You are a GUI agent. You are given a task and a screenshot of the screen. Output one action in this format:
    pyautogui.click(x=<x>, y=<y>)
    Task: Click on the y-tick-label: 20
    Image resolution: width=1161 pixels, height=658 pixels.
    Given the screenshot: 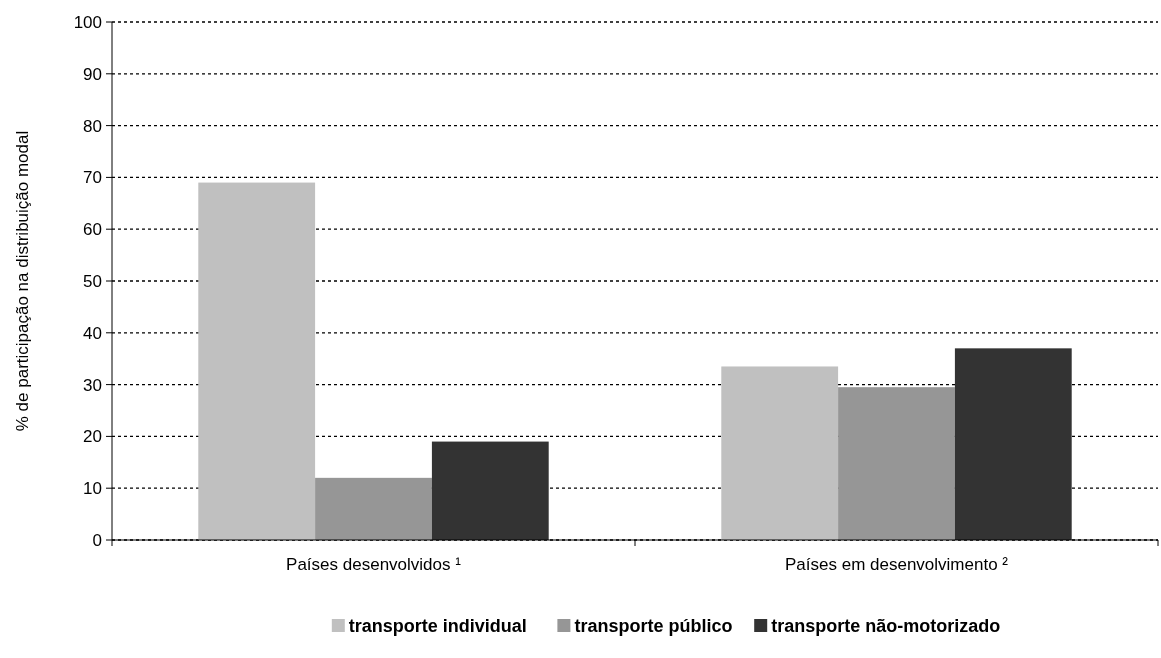 What is the action you would take?
    pyautogui.click(x=92, y=437)
    